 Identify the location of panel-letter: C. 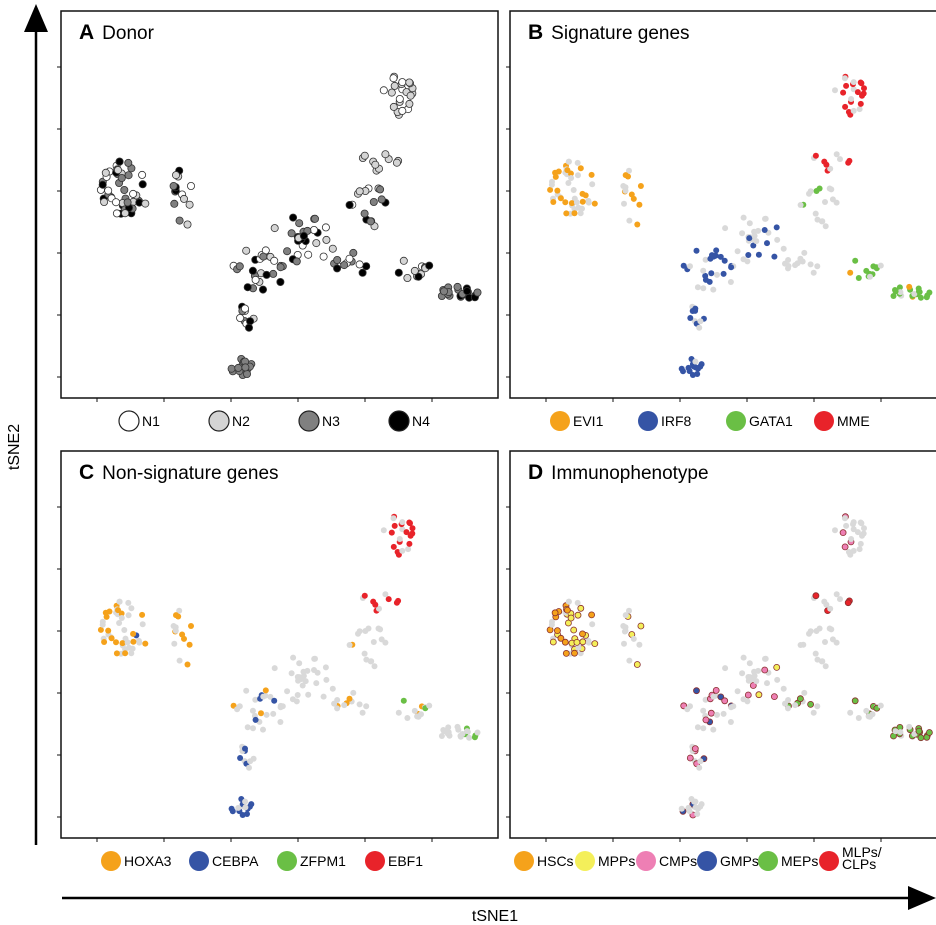
(86, 472).